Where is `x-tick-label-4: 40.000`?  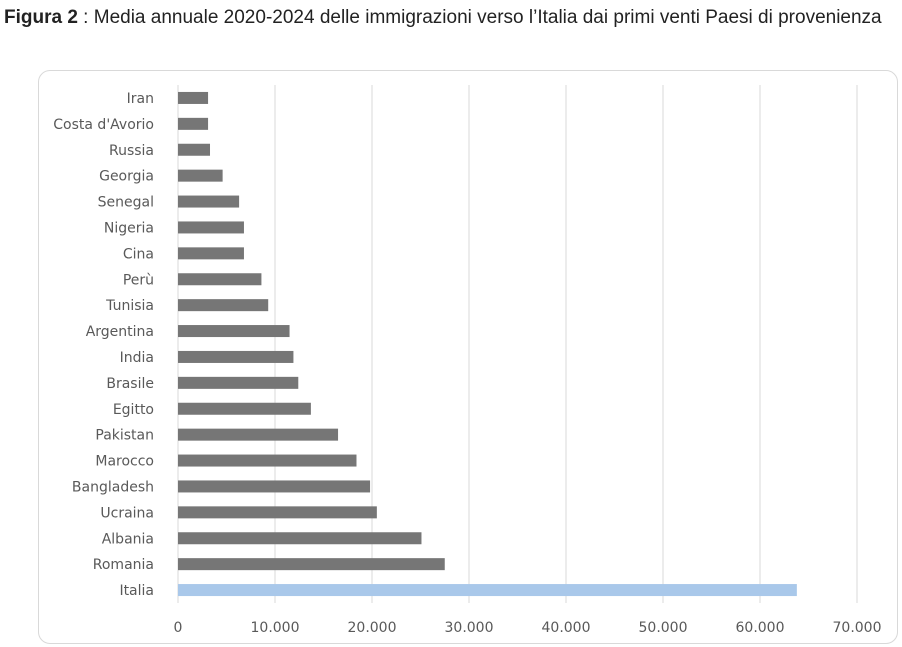 x-tick-label-4: 40.000 is located at coordinates (566, 628).